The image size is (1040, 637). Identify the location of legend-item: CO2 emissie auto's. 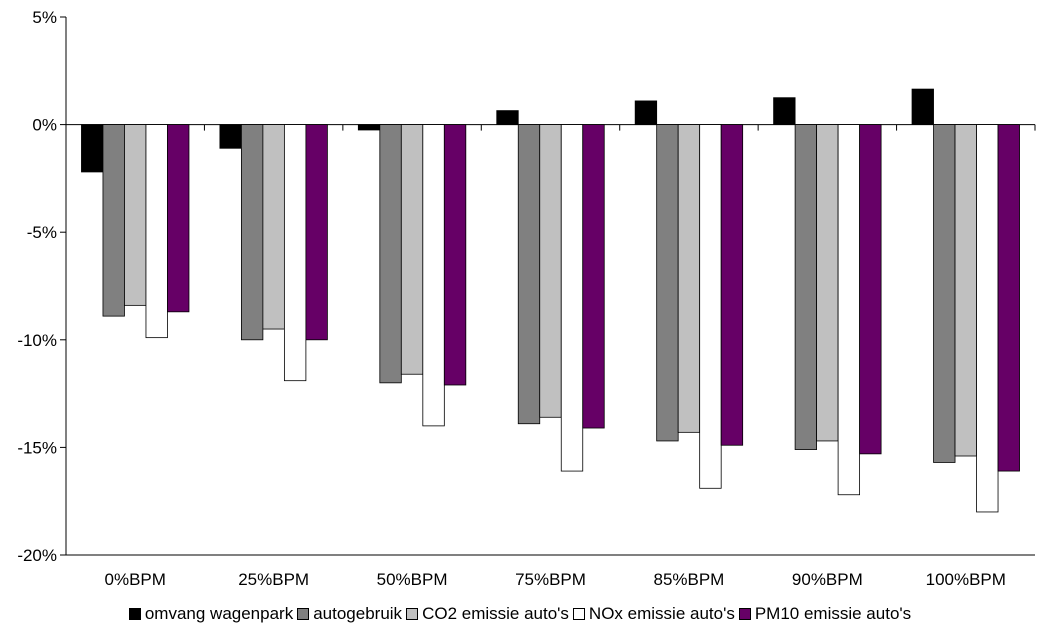
(487, 614).